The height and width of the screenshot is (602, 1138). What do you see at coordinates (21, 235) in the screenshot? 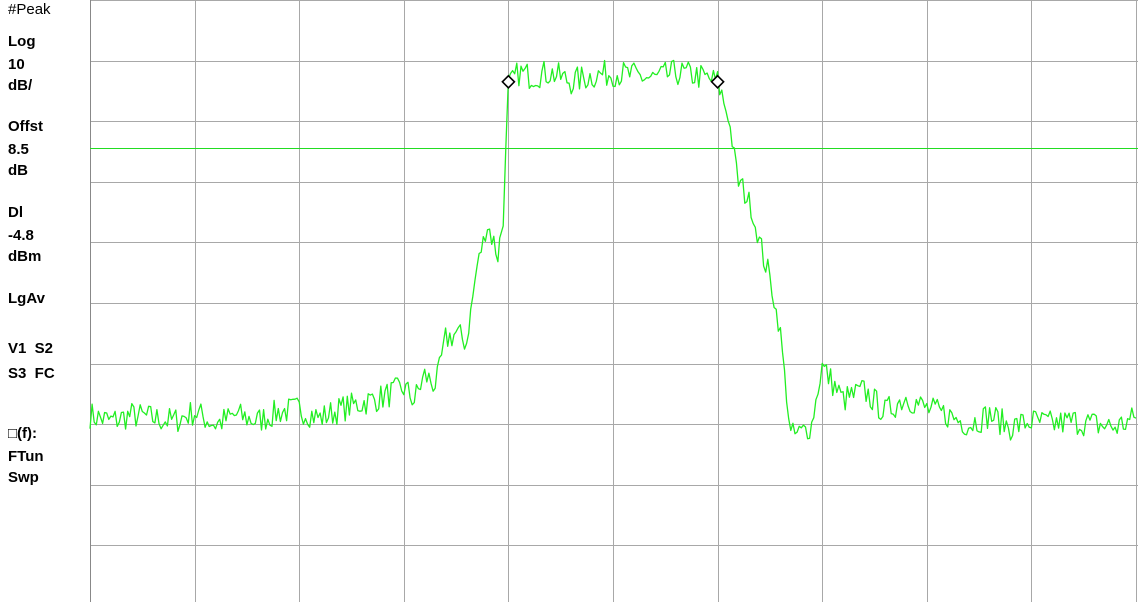
I see `display-line-value: -4.8` at bounding box center [21, 235].